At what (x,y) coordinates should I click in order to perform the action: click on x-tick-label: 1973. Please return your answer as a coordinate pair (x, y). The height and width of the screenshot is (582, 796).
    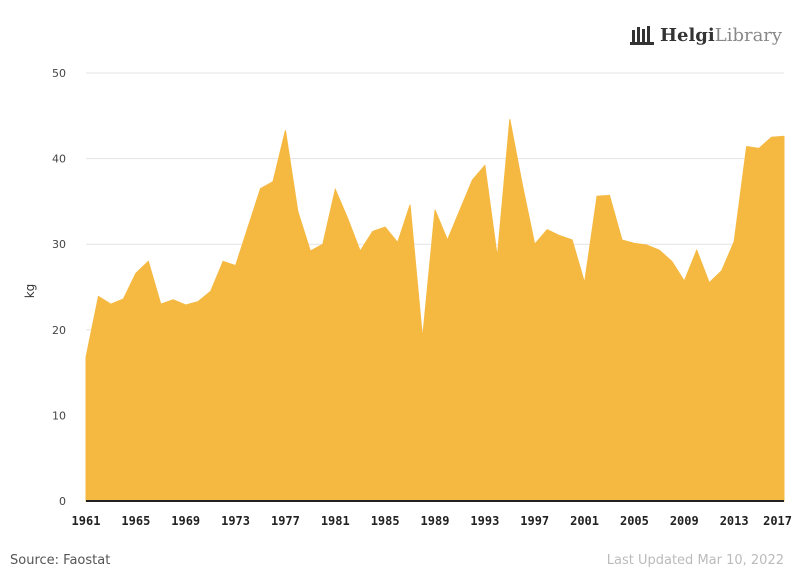
    Looking at the image, I should click on (235, 521).